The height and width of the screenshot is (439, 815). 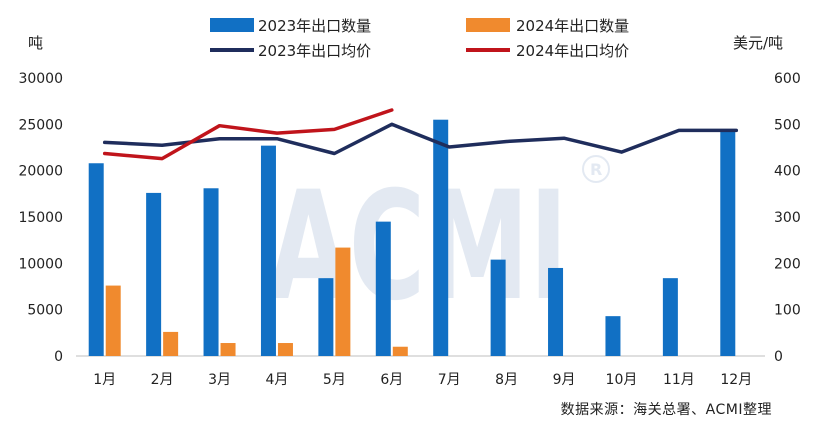 I want to click on x-tick-label: 10月, so click(x=622, y=380).